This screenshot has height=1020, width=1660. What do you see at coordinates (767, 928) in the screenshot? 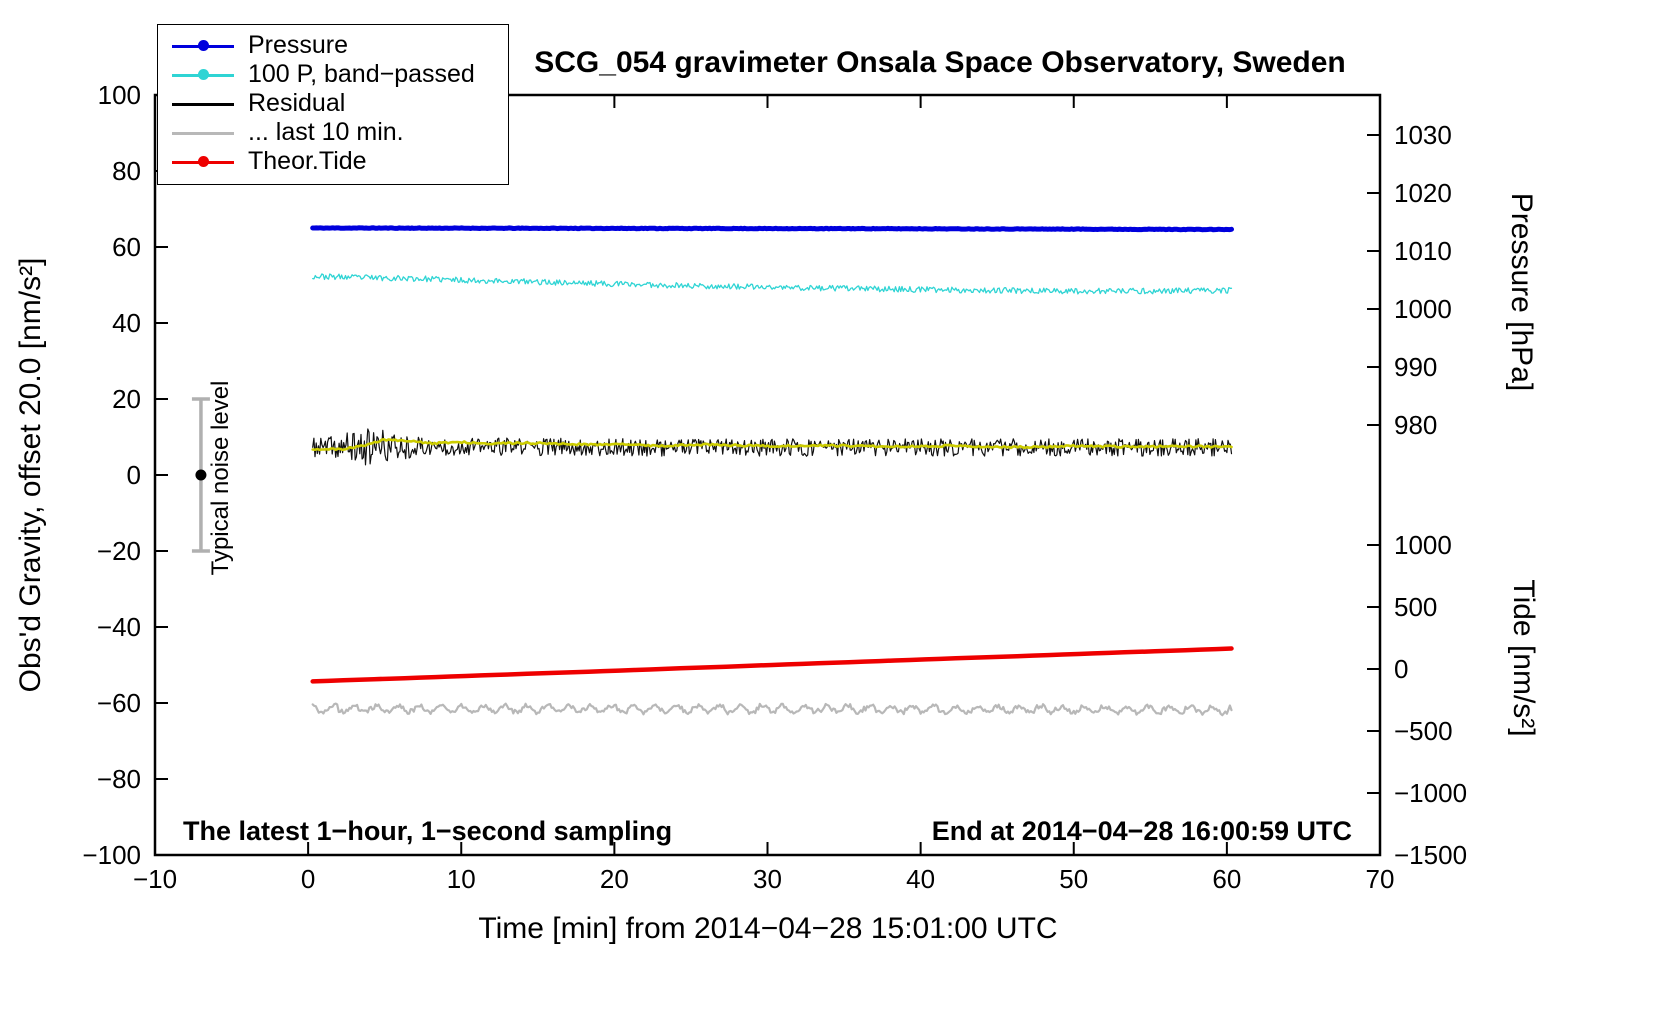
I see `x-axis-label: Time [min] from 2014−04−28 15:01:00 UTC` at bounding box center [767, 928].